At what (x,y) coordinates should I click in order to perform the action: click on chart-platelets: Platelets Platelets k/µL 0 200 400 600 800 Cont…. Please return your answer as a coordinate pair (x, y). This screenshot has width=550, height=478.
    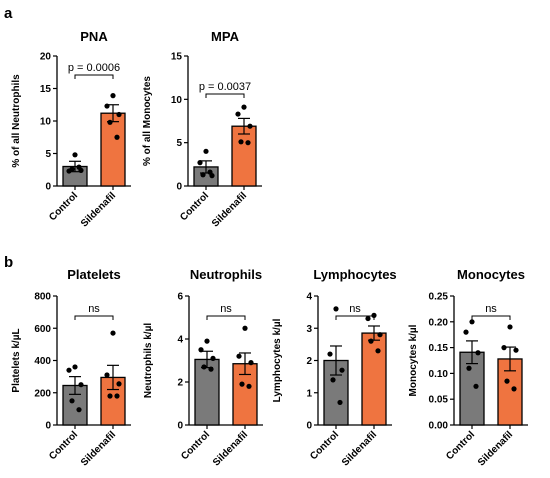
    Looking at the image, I should click on (71, 368).